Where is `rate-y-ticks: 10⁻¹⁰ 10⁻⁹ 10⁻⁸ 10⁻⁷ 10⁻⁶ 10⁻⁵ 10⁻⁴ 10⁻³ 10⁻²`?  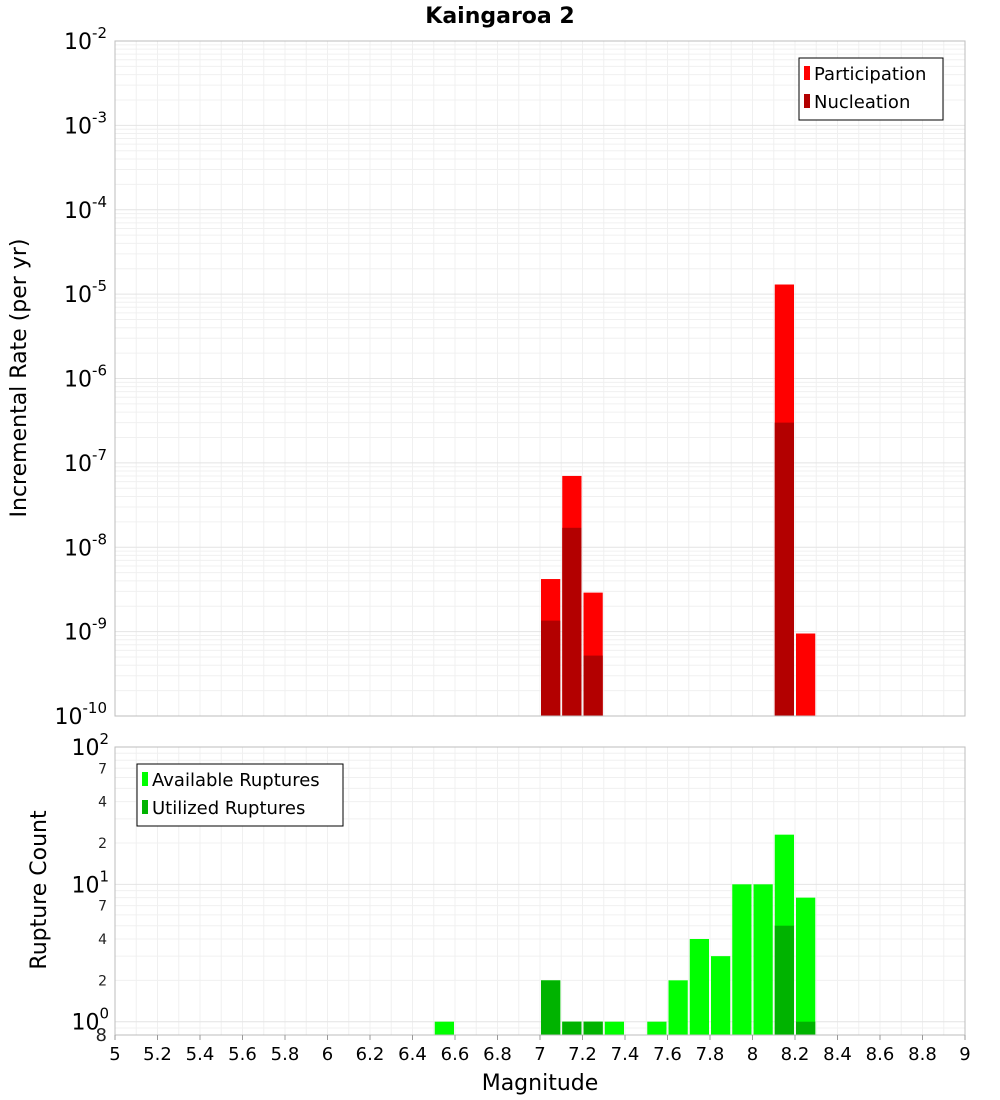 rate-y-ticks: 10⁻¹⁰ 10⁻⁹ 10⁻⁸ 10⁻⁷ 10⁻⁶ 10⁻⁵ 10⁻⁴ 10⁻³ 10⁻² is located at coordinates (81, 377).